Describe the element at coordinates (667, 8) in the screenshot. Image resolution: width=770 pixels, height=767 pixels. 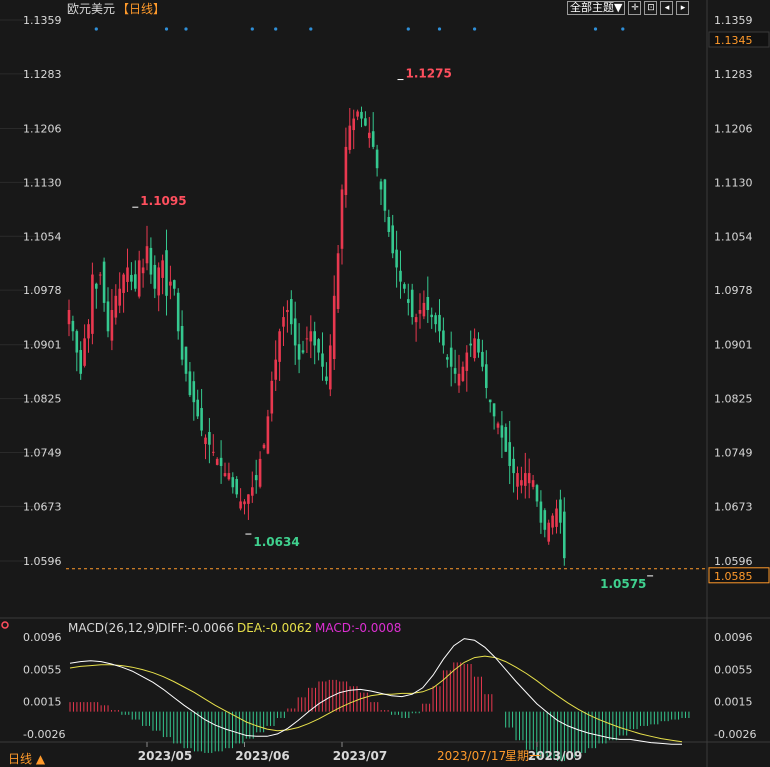
I see `scroll-left-icon: ◂` at that location.